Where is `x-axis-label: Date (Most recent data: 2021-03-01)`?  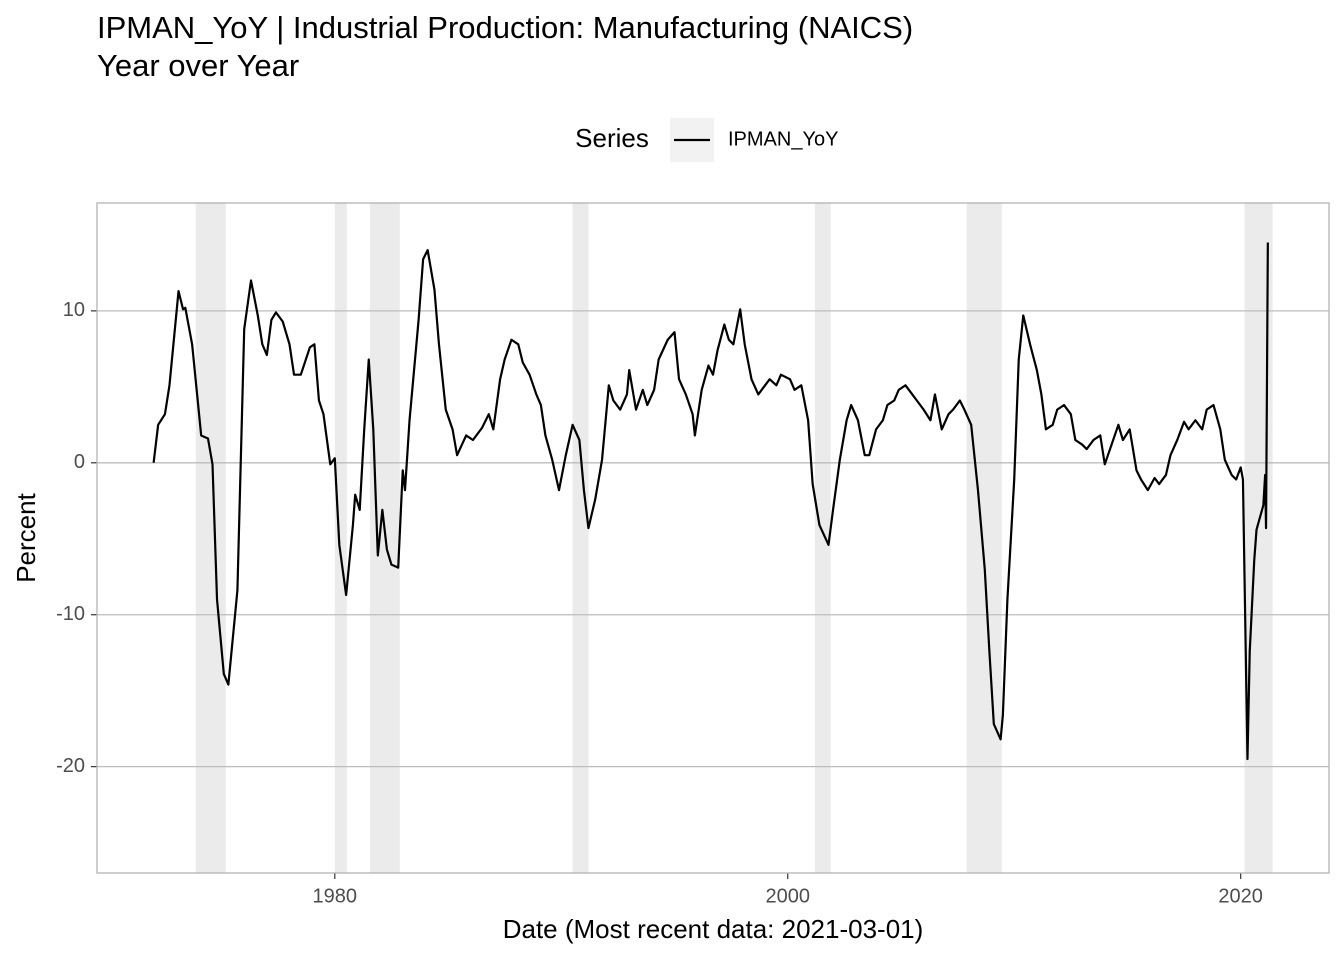 x-axis-label: Date (Most recent data: 2021-03-01) is located at coordinates (713, 929).